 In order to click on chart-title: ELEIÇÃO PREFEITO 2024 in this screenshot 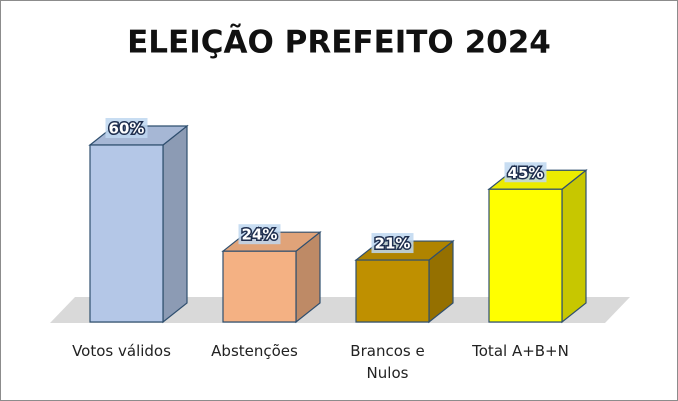, I will do `click(339, 42)`.